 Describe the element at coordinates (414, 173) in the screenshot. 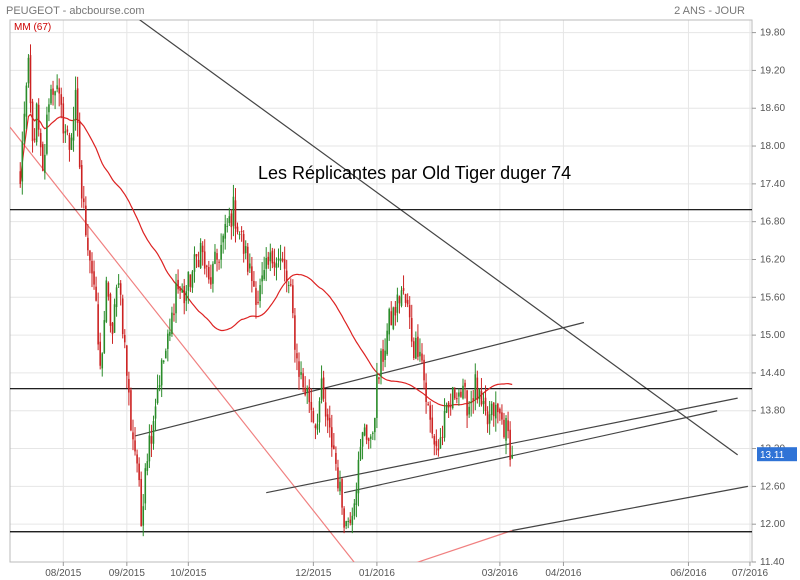

I see `chart-annotation: Les Réplicantes par Old Tiger duger 74` at that location.